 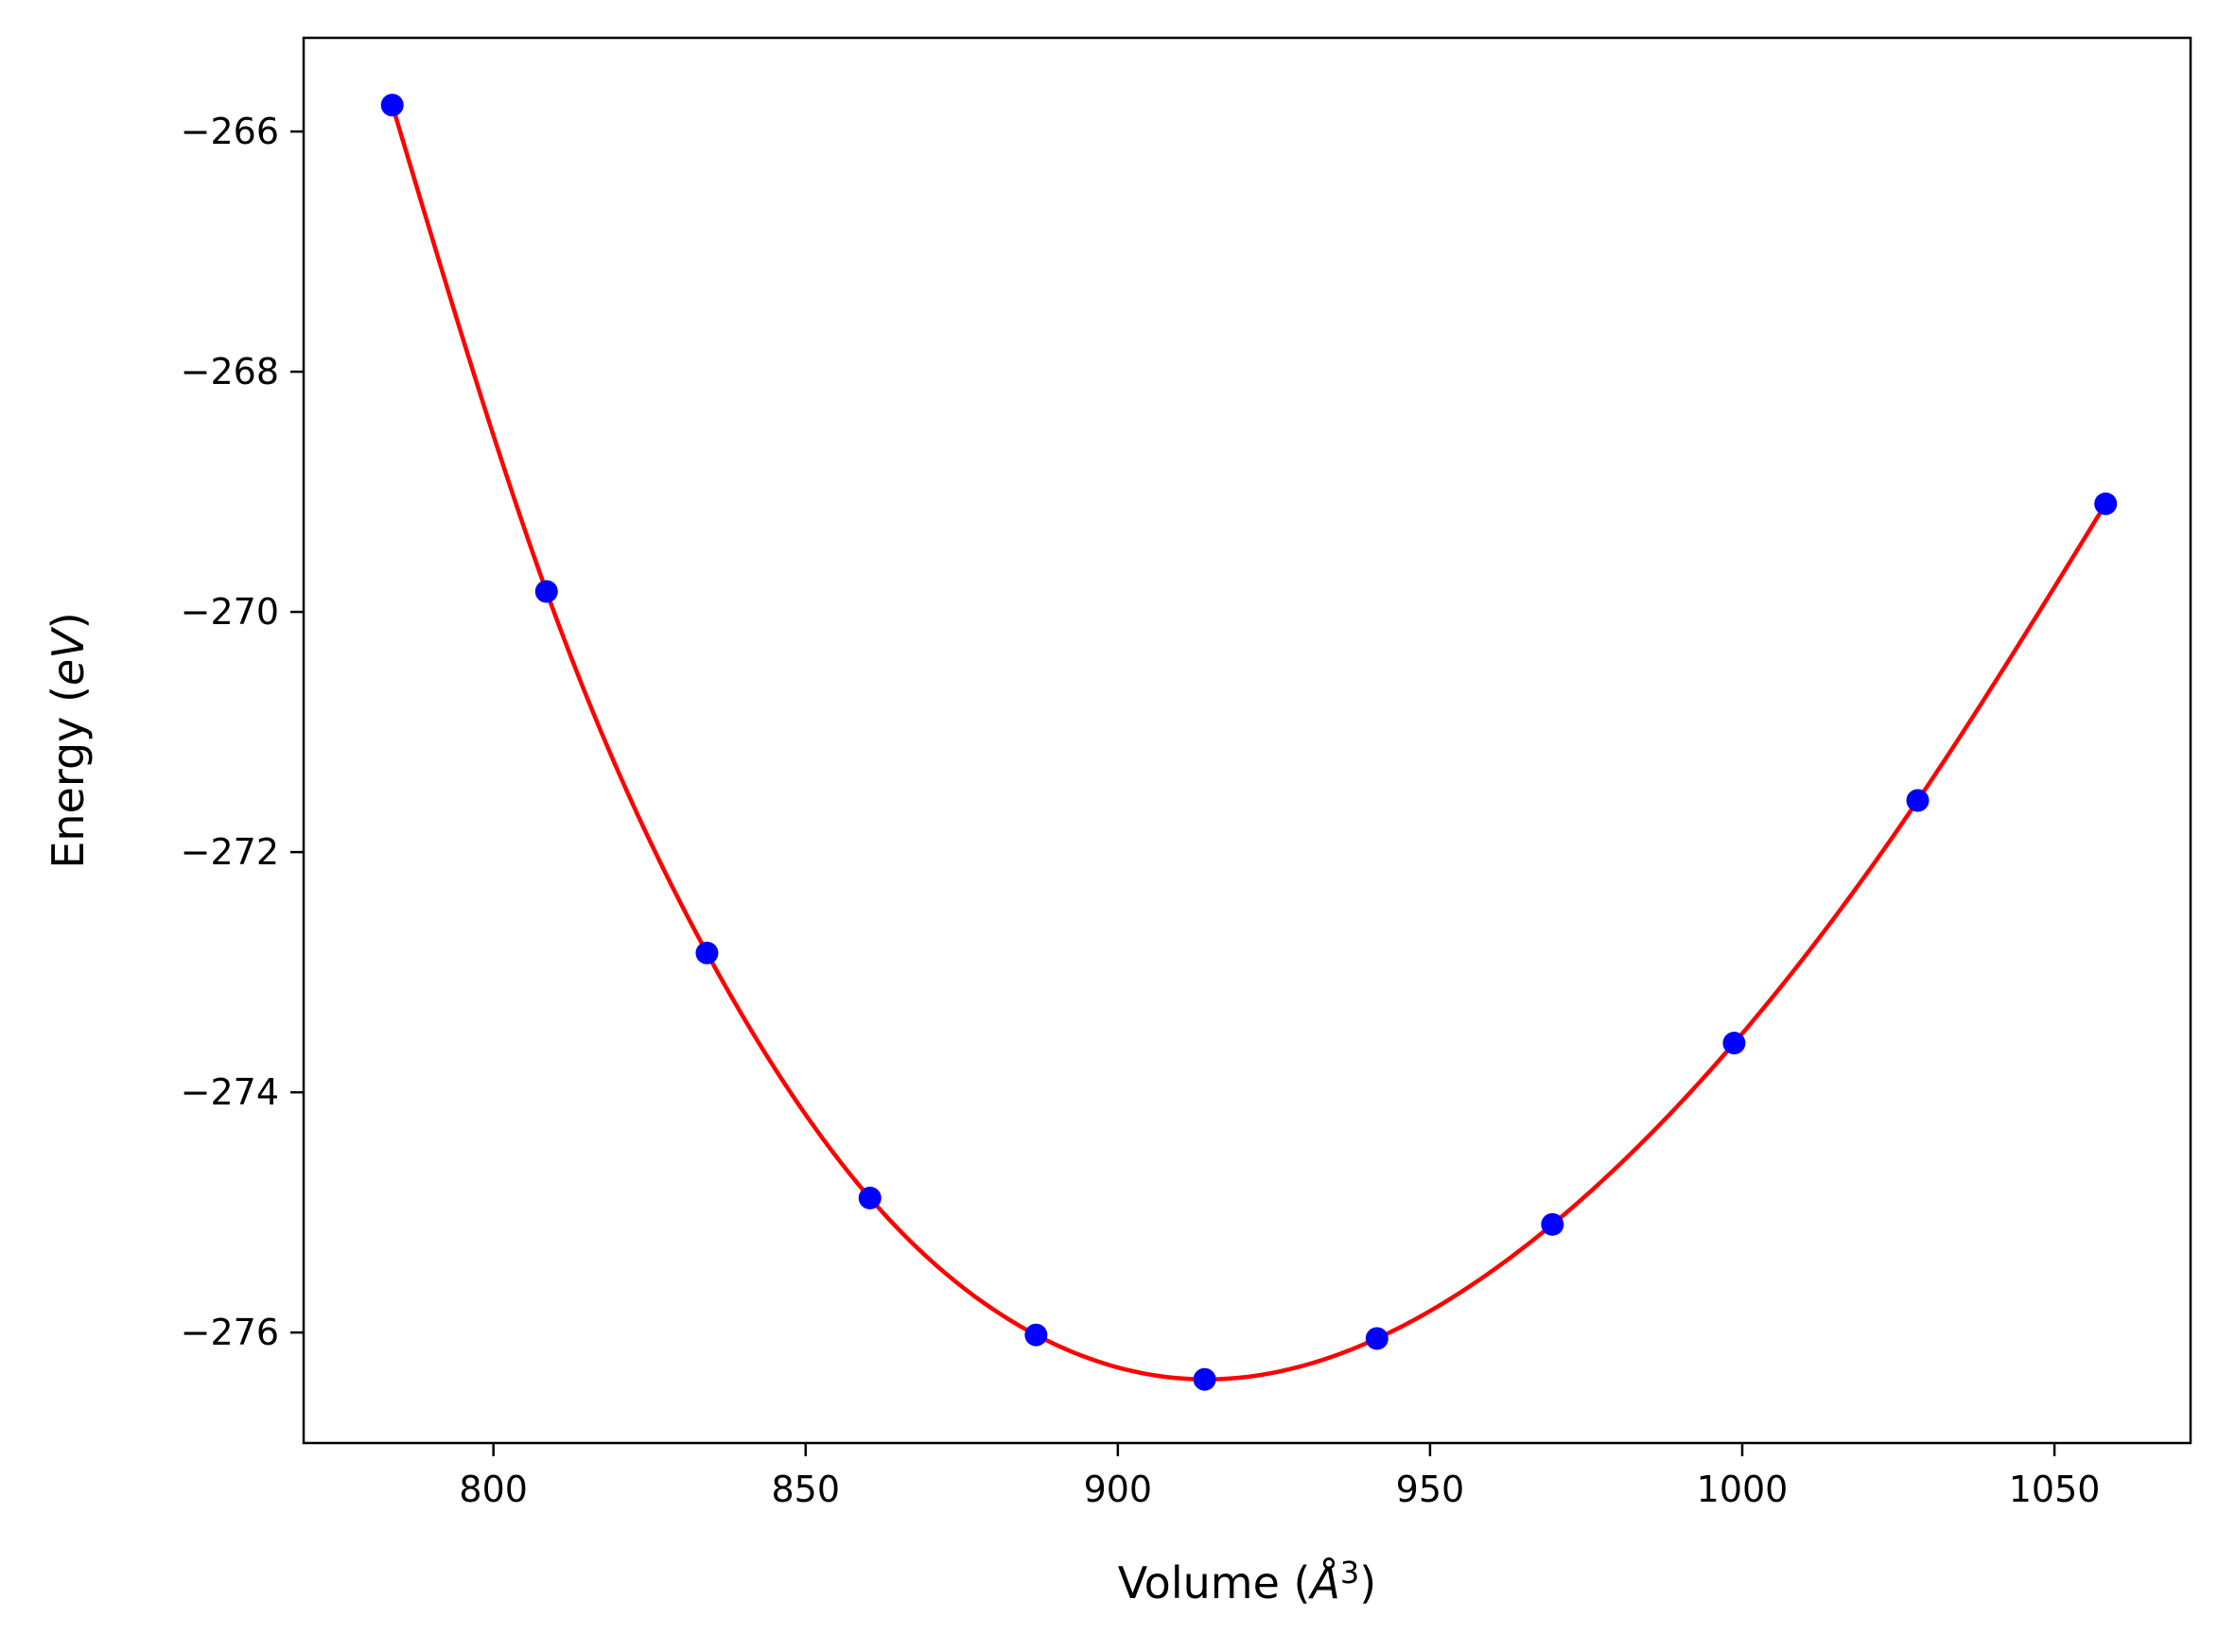 What do you see at coordinates (806, 1490) in the screenshot?
I see `x-tick-label: 850` at bounding box center [806, 1490].